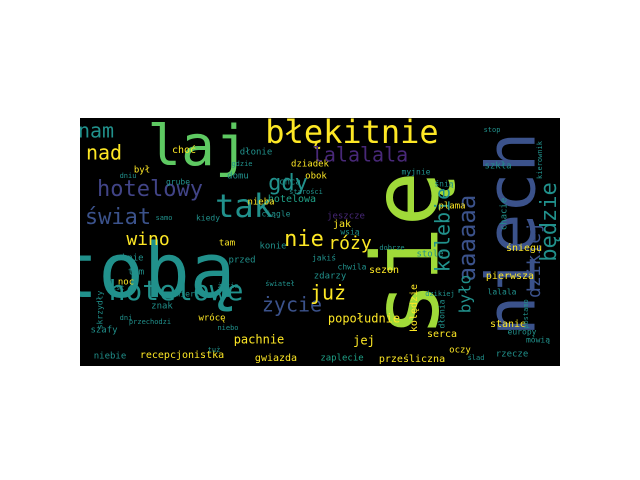 This screenshot has height=480, width=640. What do you see at coordinates (227, 244) in the screenshot?
I see `cloud-word: tam` at bounding box center [227, 244].